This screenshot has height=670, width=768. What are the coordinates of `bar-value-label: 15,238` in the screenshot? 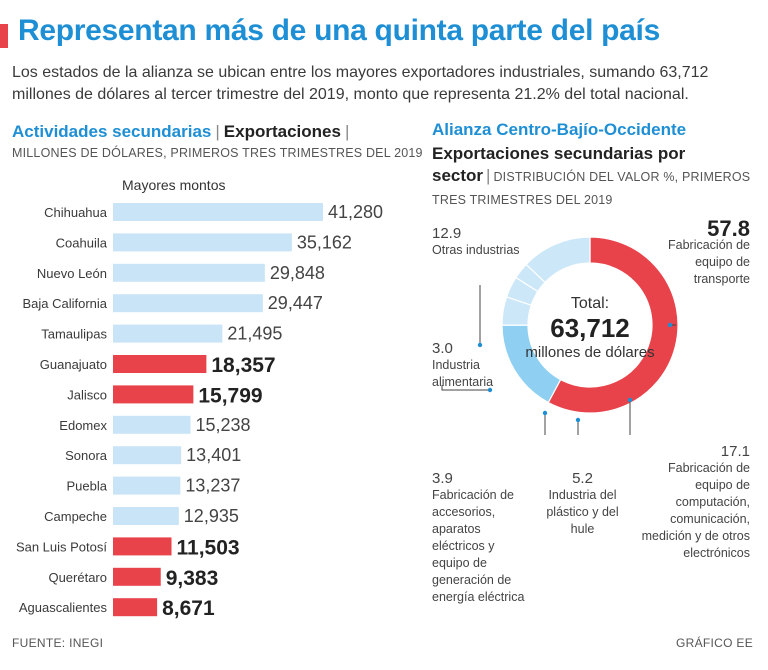 It's located at (223, 425).